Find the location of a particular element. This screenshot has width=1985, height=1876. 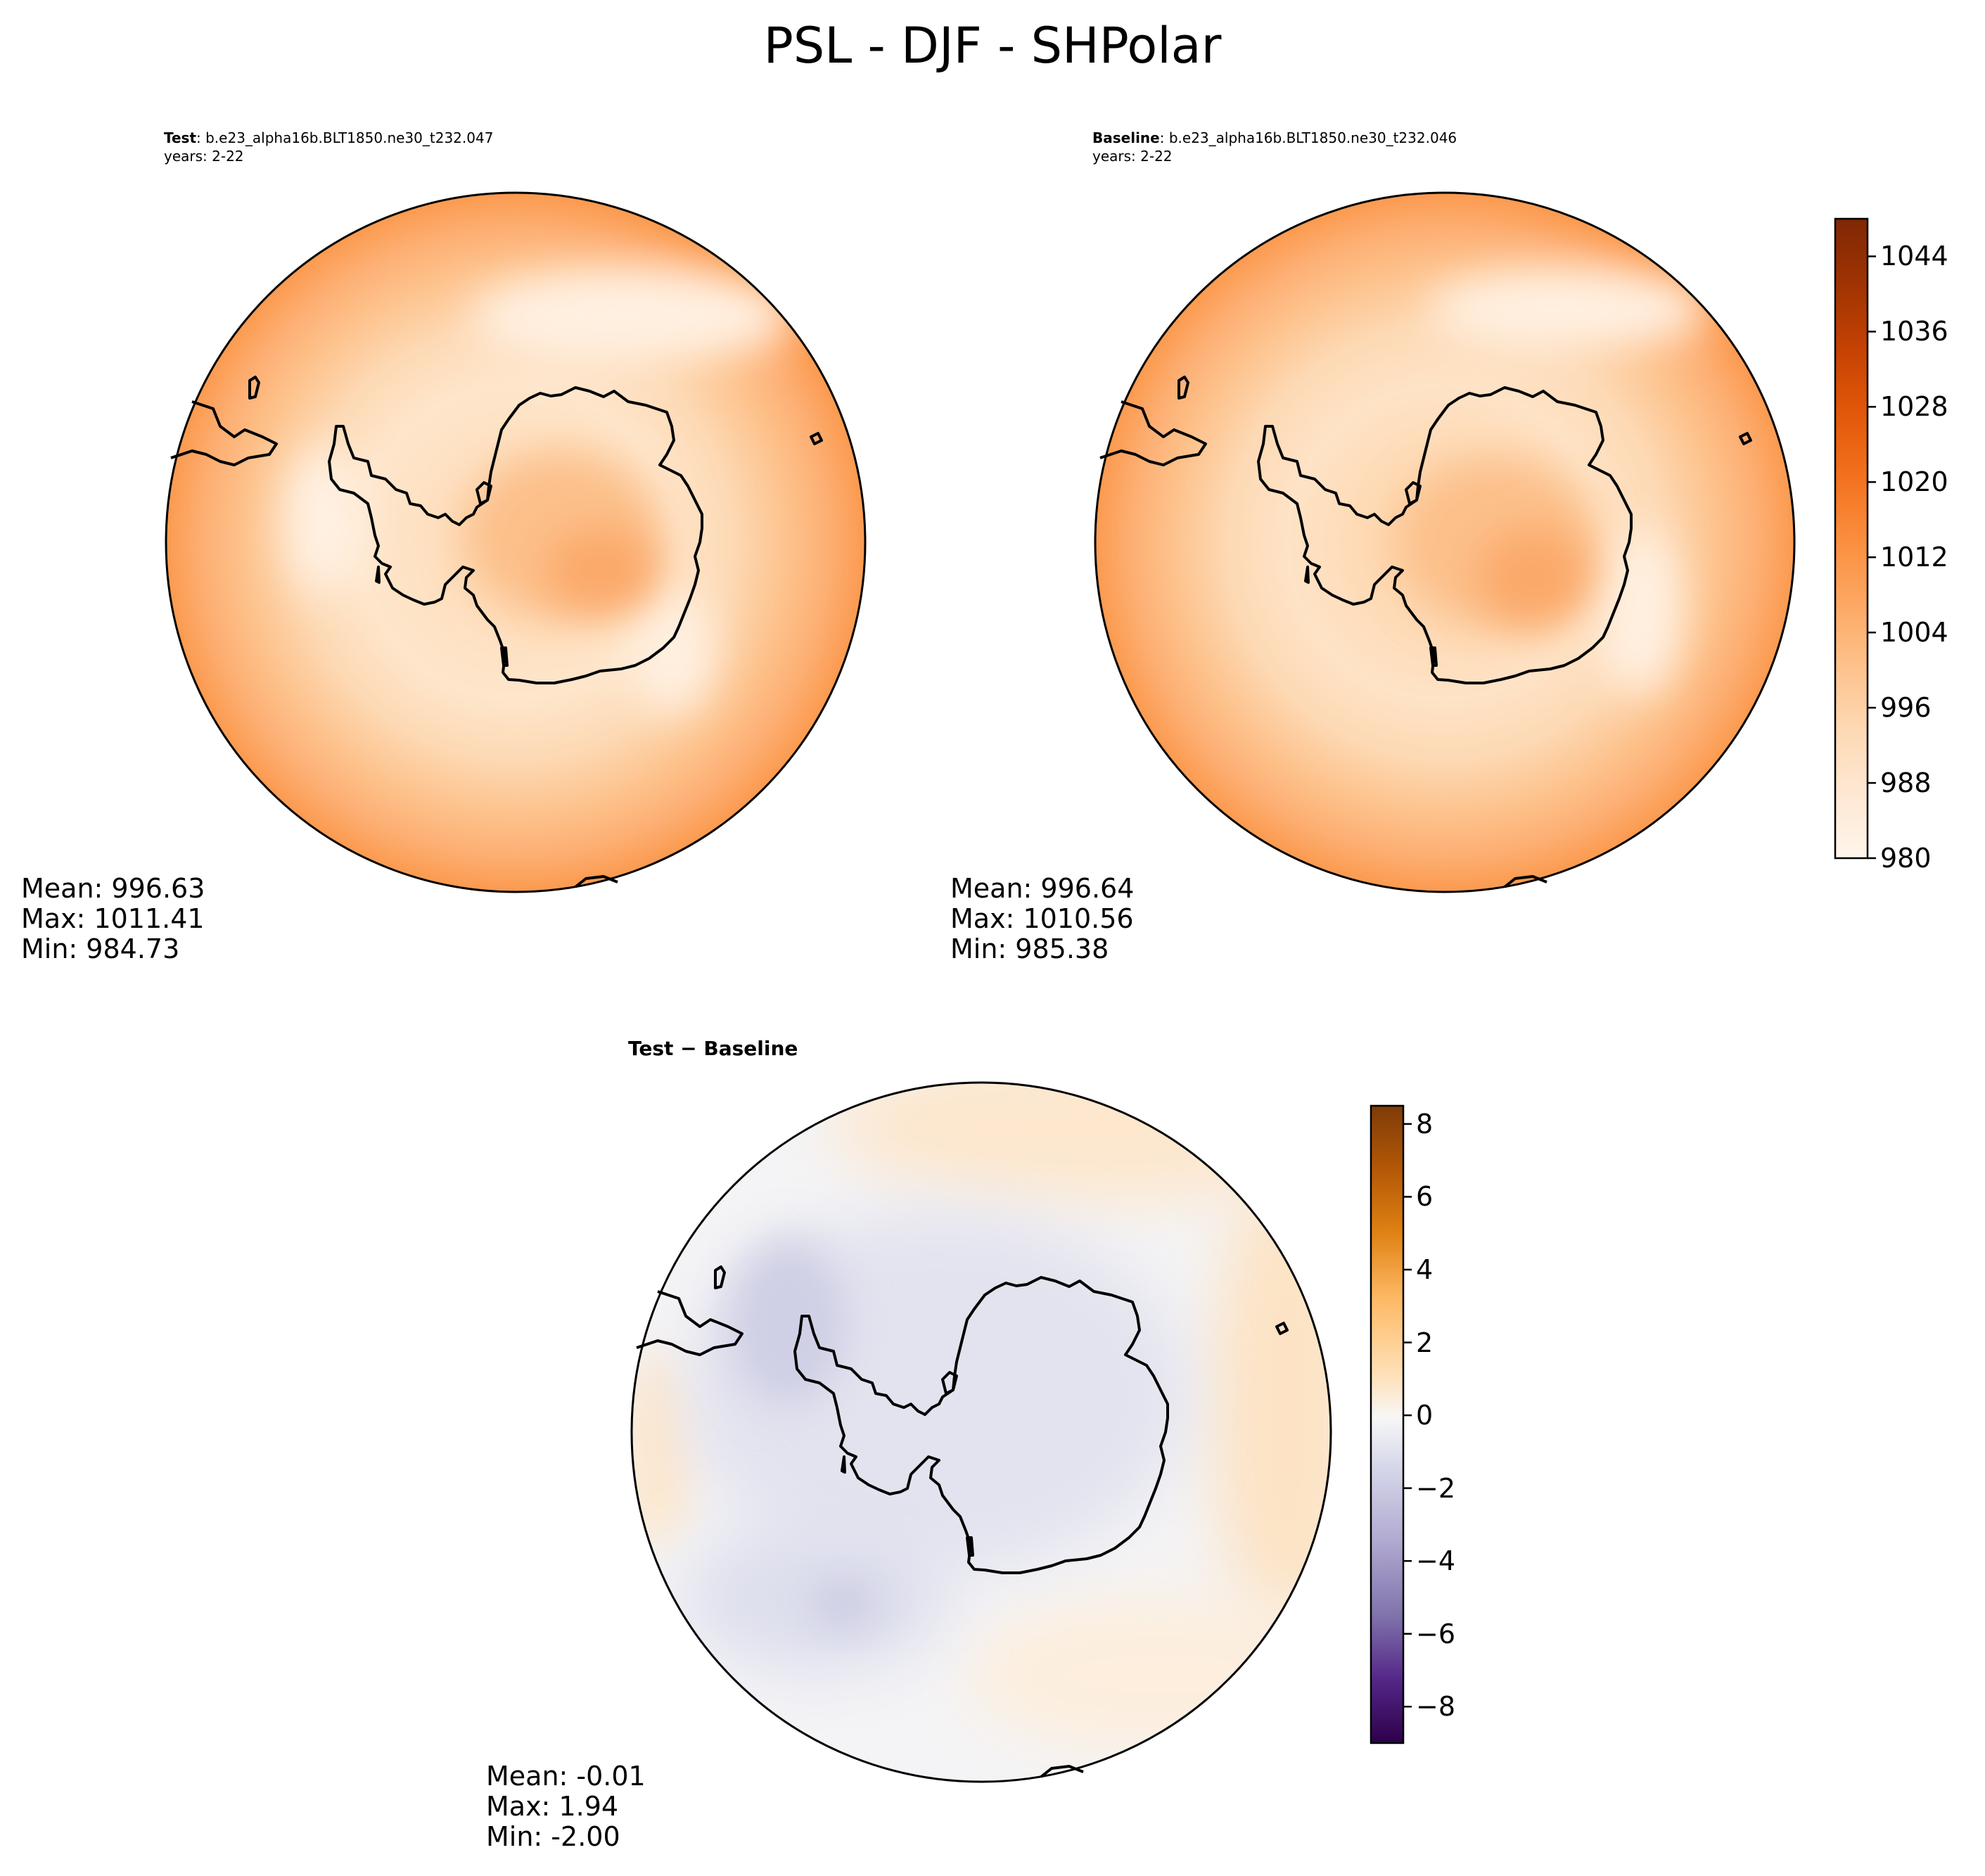

difference-colorbar-fill is located at coordinates (1387, 1424).